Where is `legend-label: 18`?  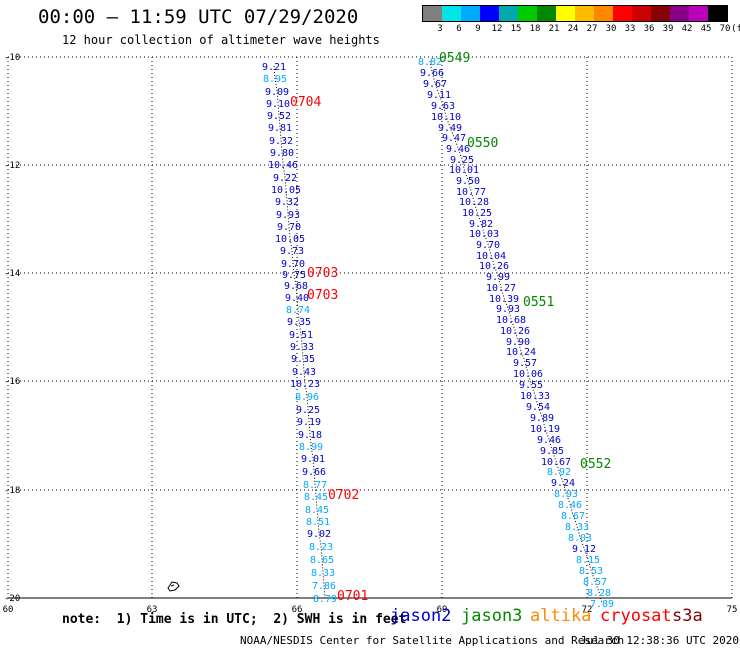
legend-label: 18 is located at coordinates (535, 29).